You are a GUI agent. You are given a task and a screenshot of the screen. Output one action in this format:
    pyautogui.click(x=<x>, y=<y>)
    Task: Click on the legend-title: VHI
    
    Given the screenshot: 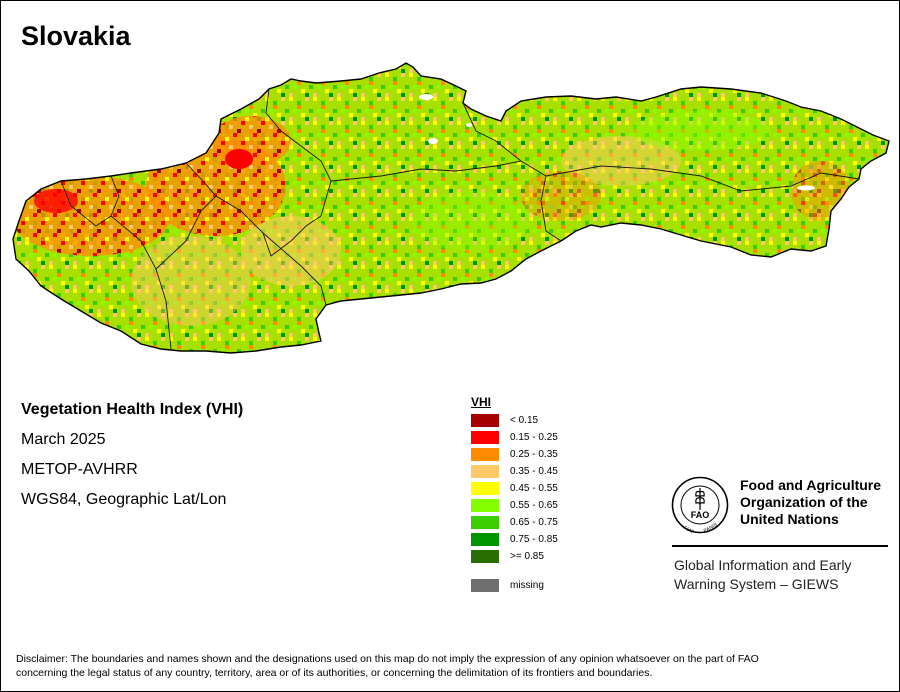 What is the action you would take?
    pyautogui.click(x=481, y=402)
    